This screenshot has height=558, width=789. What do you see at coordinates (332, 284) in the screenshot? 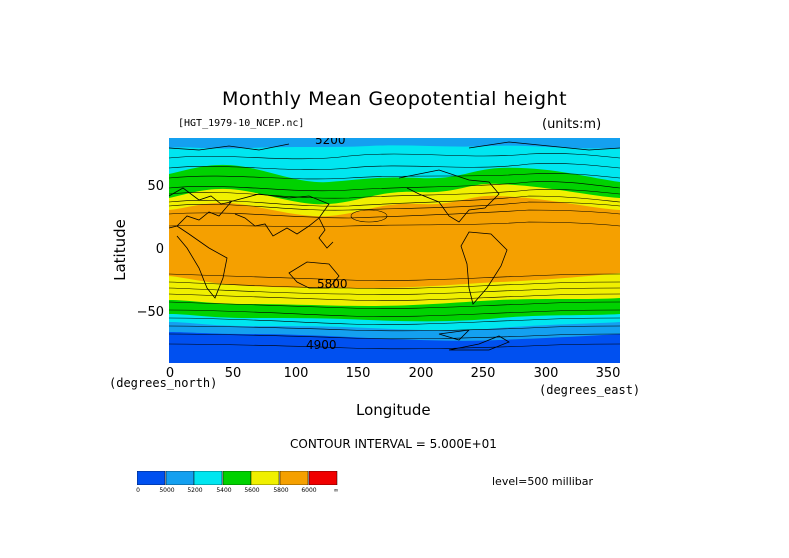
I see `contour-label-south: 5800` at bounding box center [332, 284].